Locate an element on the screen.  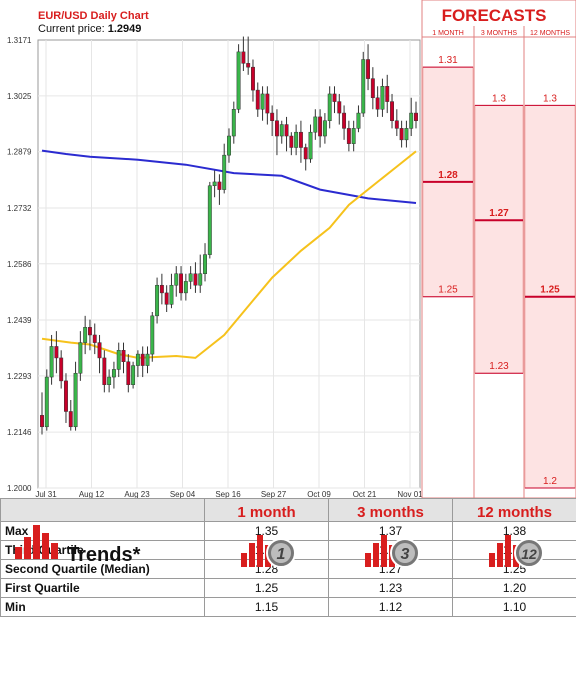
trends-header-row: Trends* 1 month 1 3 months is located at coordinates (288, 533).